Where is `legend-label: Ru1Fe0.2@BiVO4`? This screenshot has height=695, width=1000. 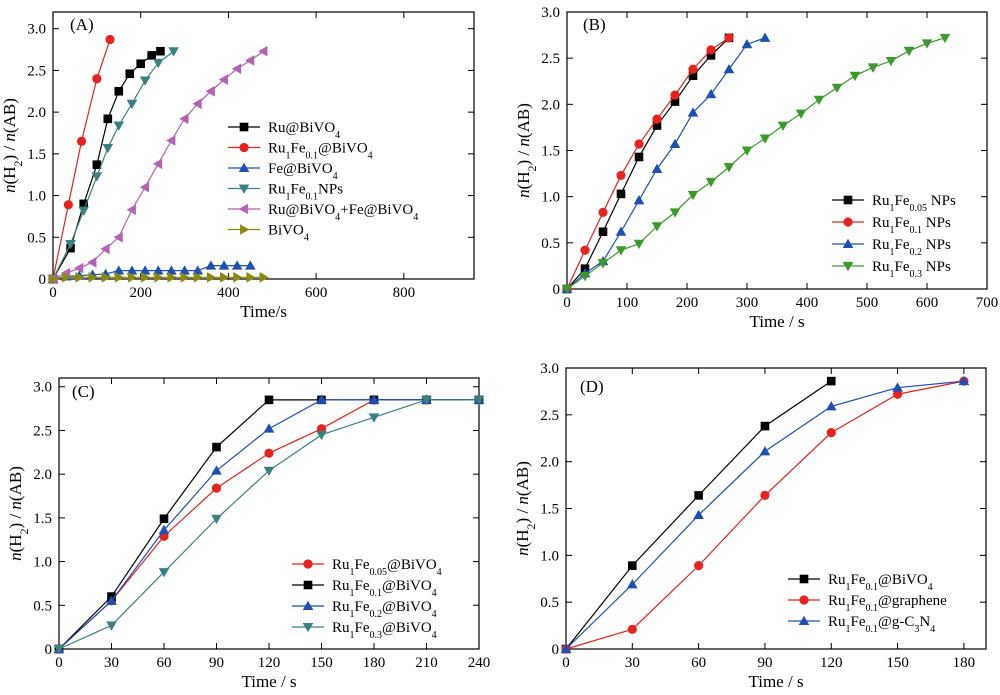
legend-label: Ru1Fe0.2@BiVO4 is located at coordinates (384, 609).